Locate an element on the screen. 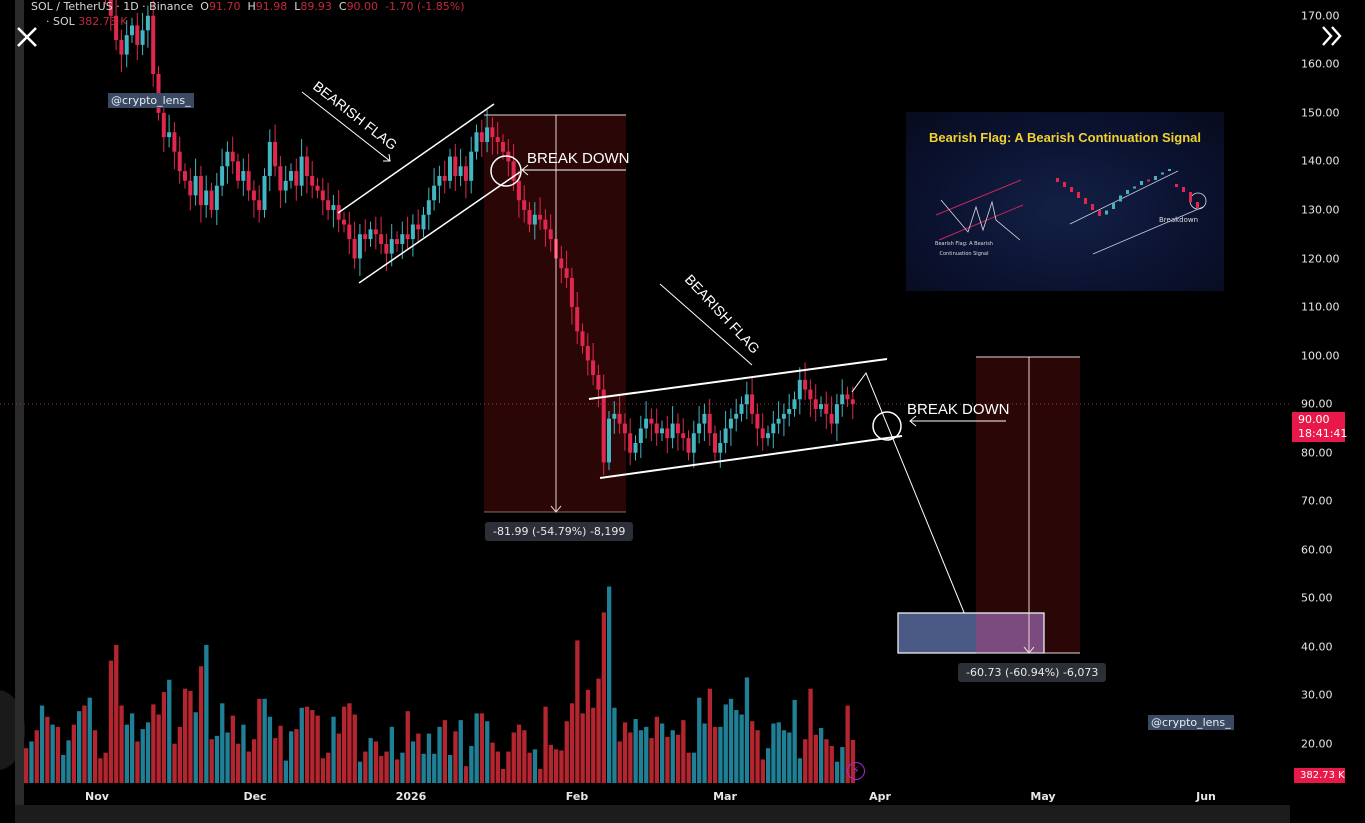 The height and width of the screenshot is (823, 1365). low-label: L is located at coordinates (297, 6).